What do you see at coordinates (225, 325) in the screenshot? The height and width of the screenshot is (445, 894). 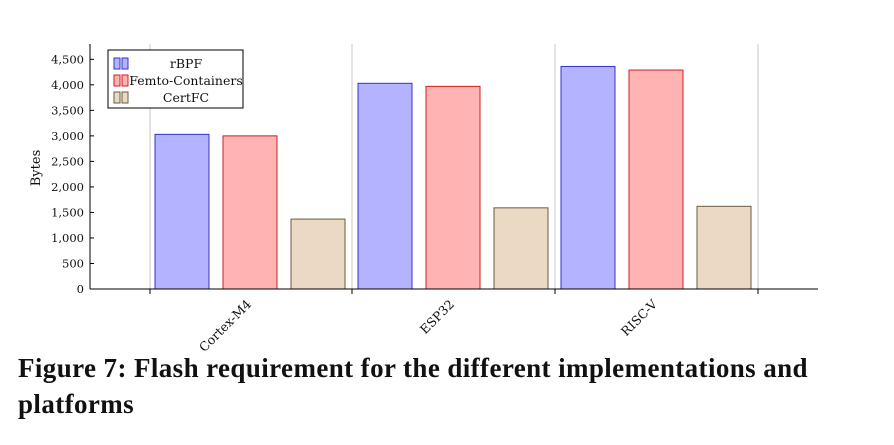 I see `x-tick-label: Cortex-M4` at bounding box center [225, 325].